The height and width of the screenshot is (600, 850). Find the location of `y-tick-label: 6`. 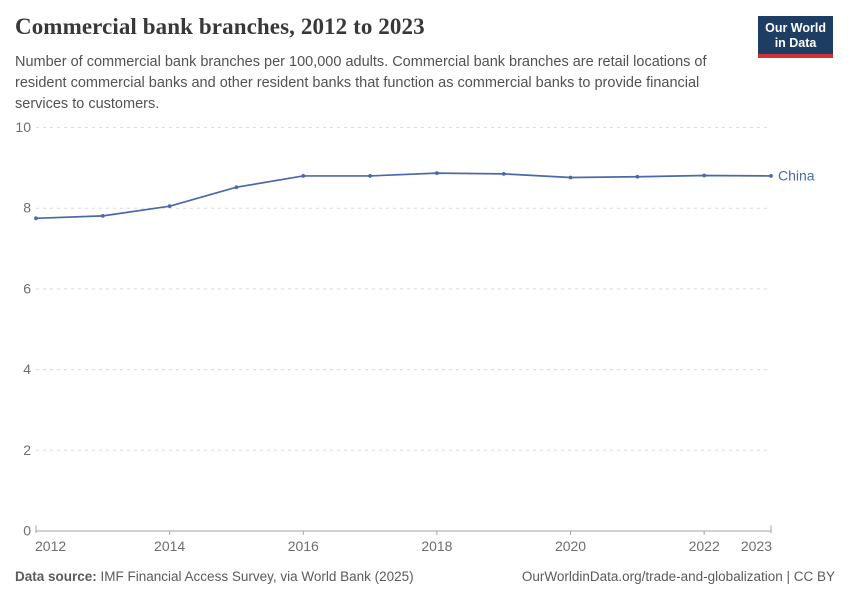

y-tick-label: 6 is located at coordinates (27, 288).